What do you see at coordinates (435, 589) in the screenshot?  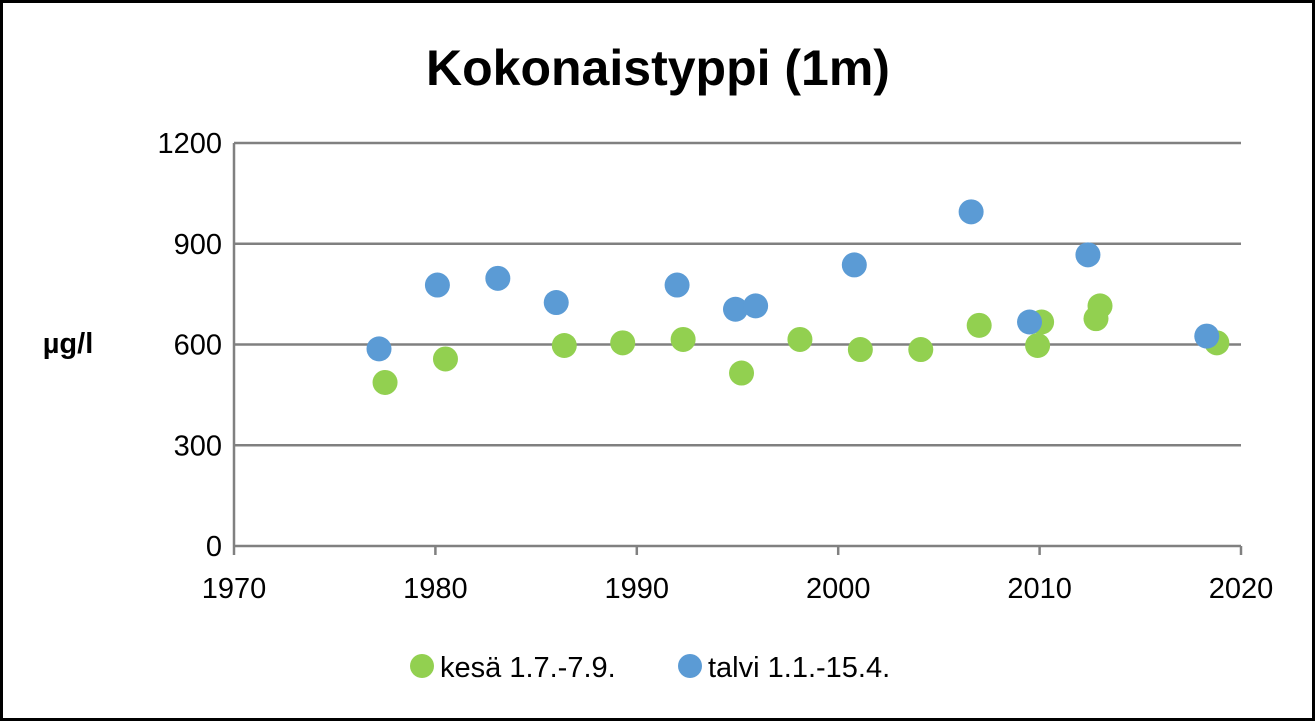 I see `x-tick-label: 1980` at bounding box center [435, 589].